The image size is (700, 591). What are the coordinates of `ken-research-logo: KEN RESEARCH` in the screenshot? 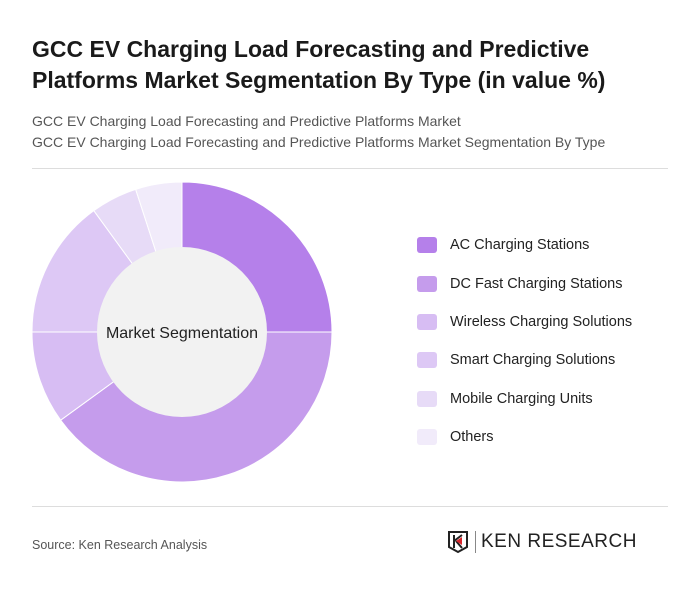 It's located at (542, 542).